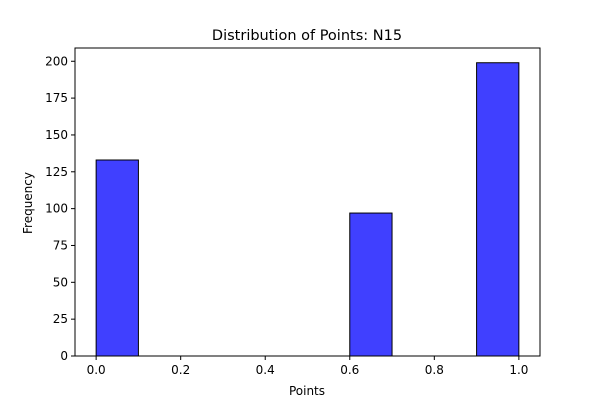 This screenshot has width=600, height=400. I want to click on x-tick-label: 0.8, so click(434, 370).